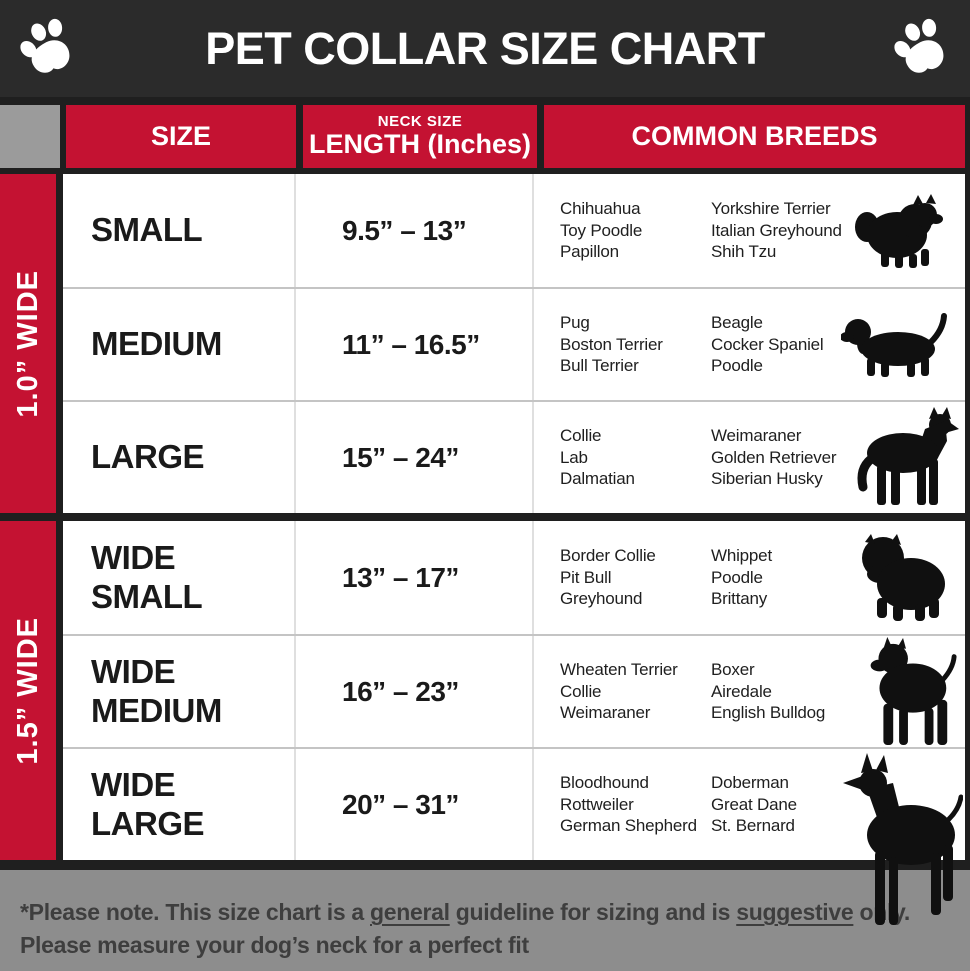  Describe the element at coordinates (601, 230) in the screenshot. I see `breeds-list: Chihuahua Toy Poodle Papillon` at that location.